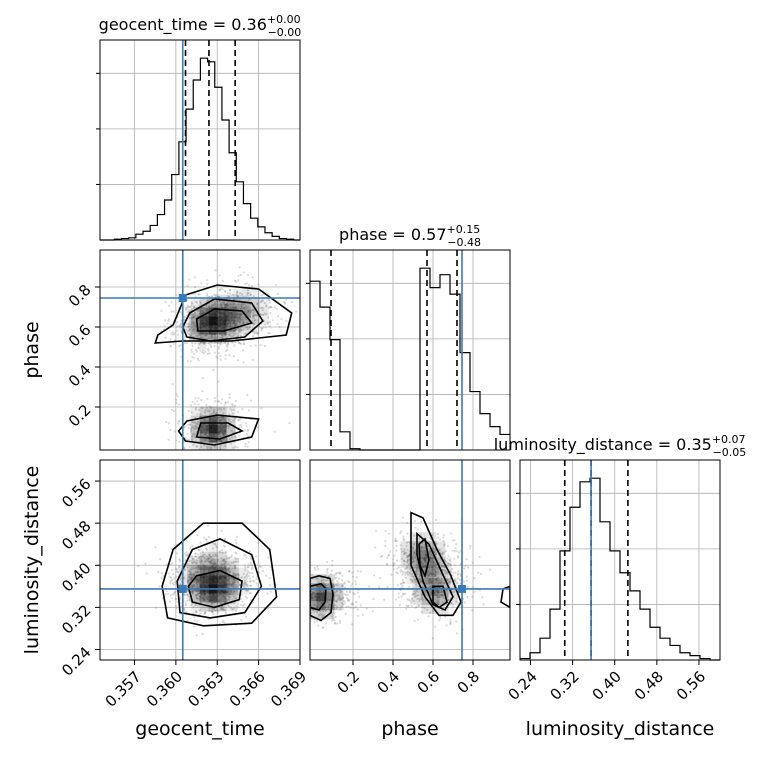 The width and height of the screenshot is (760, 760). I want to click on y-tick-label: 0.32, so click(76, 619).